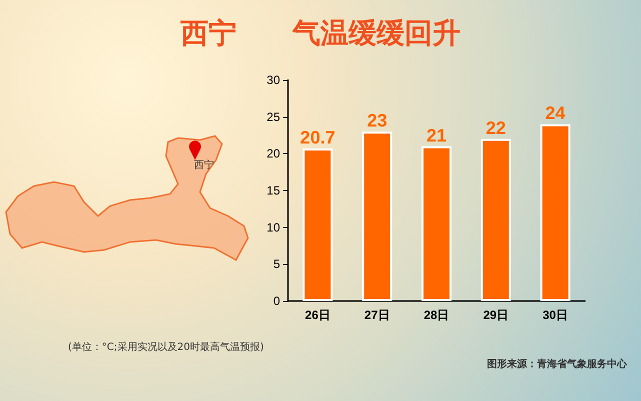  What do you see at coordinates (437, 315) in the screenshot?
I see `x-tick-label: 28日` at bounding box center [437, 315].